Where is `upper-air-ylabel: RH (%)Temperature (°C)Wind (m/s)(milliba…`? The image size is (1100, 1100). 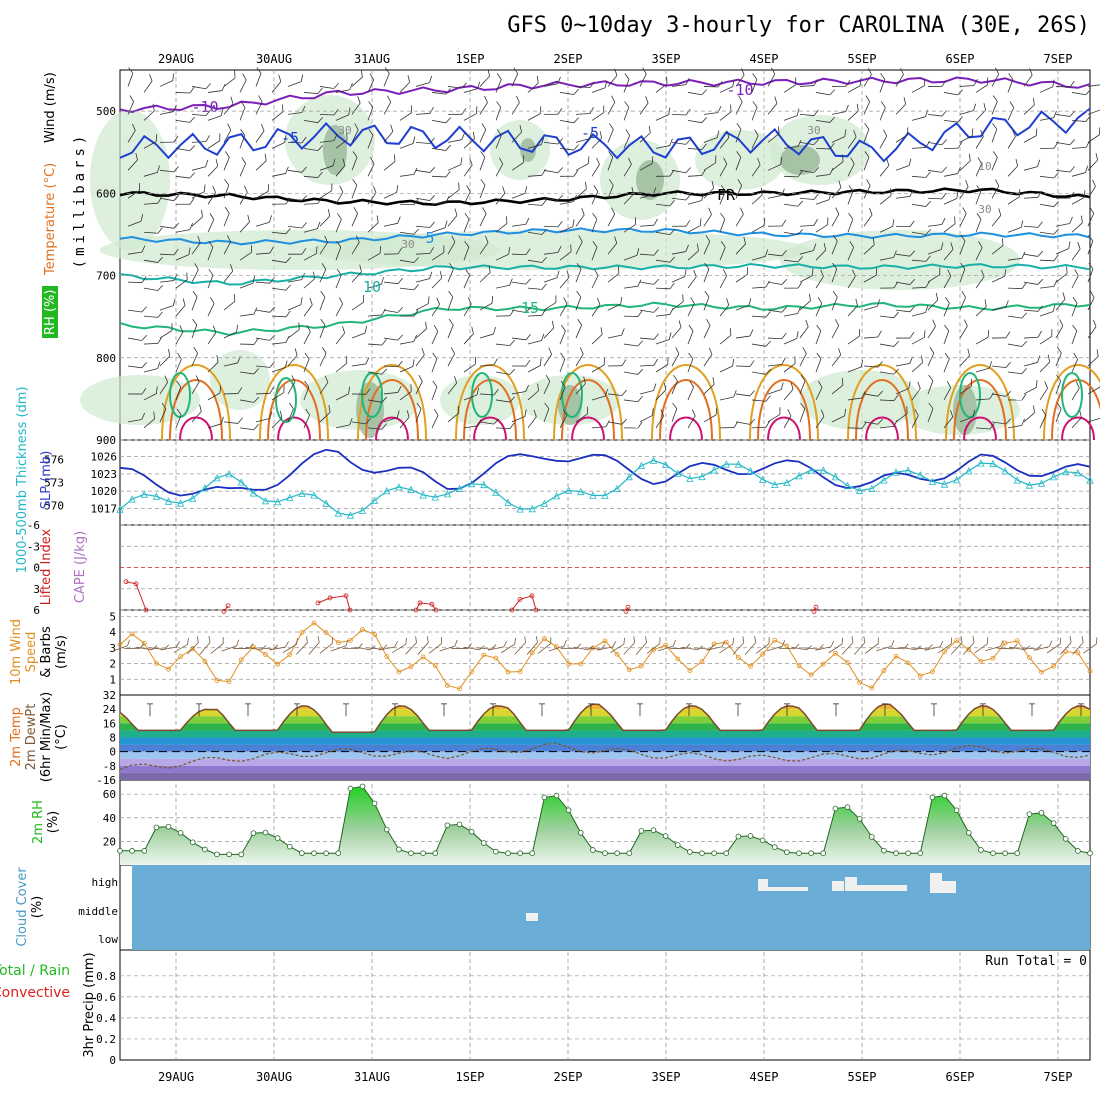 upper-air-ylabel: RH (%)Temperature (°C)Wind (m/s)(milliba… is located at coordinates (65, 205).